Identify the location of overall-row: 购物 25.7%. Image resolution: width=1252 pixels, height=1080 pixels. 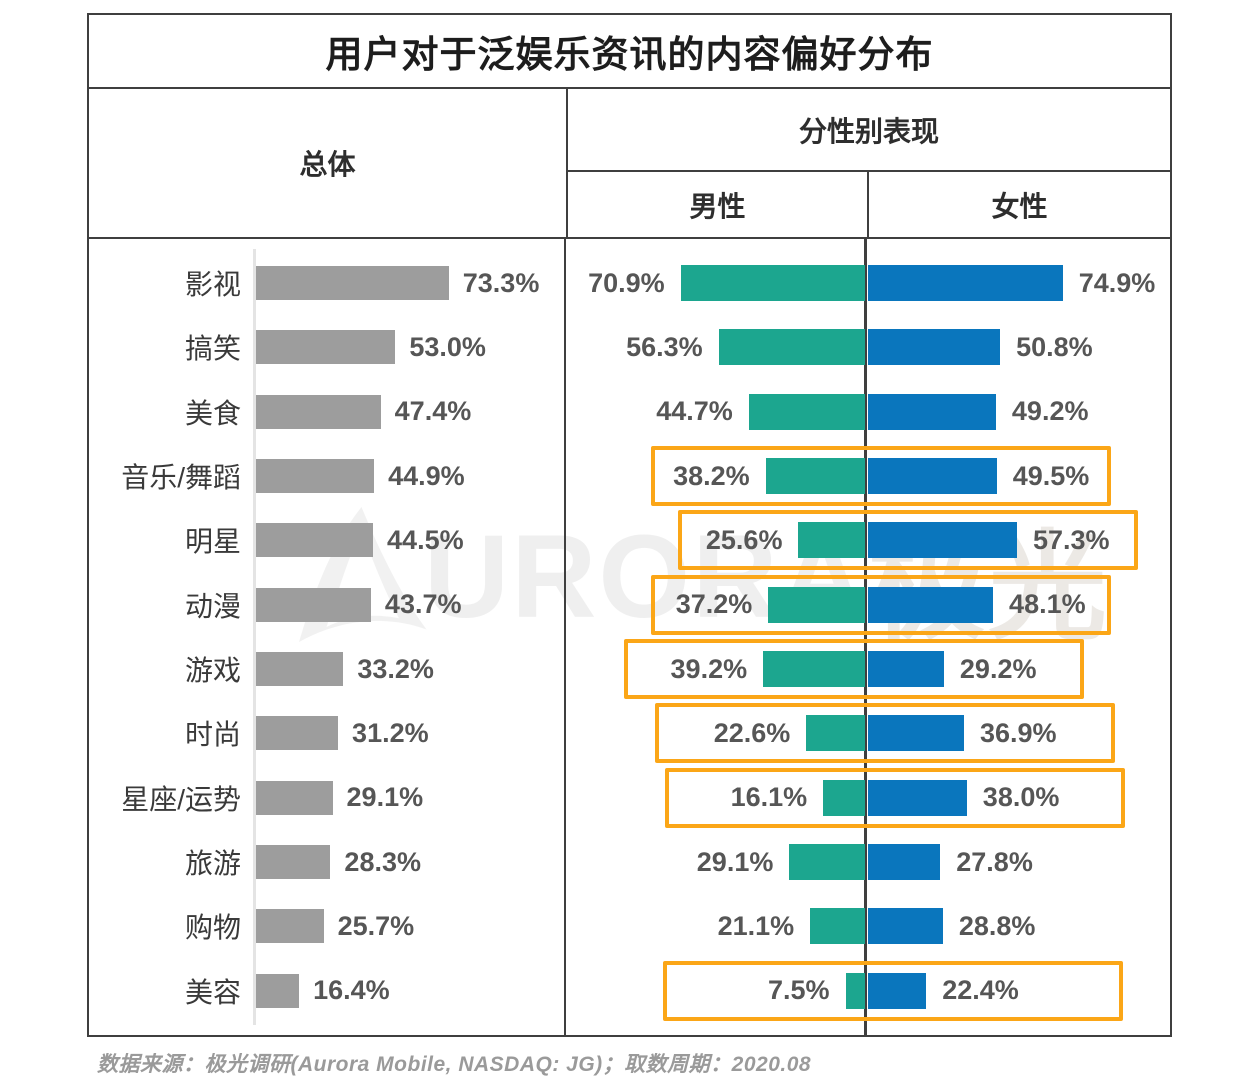
(326, 926).